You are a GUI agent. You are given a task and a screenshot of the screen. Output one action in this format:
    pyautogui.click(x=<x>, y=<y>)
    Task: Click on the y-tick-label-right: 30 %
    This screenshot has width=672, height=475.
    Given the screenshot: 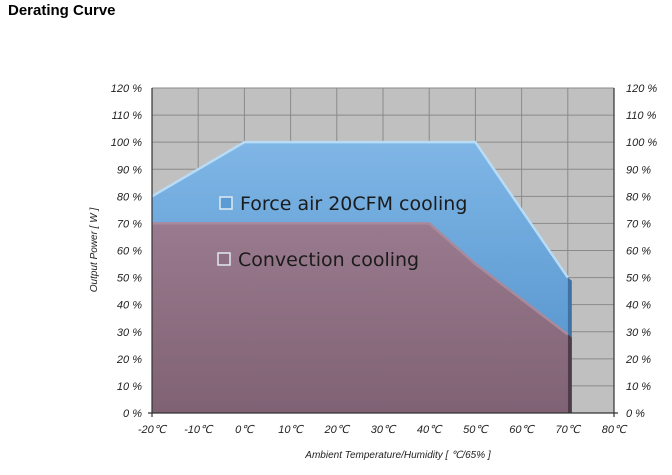 What is the action you would take?
    pyautogui.click(x=638, y=333)
    